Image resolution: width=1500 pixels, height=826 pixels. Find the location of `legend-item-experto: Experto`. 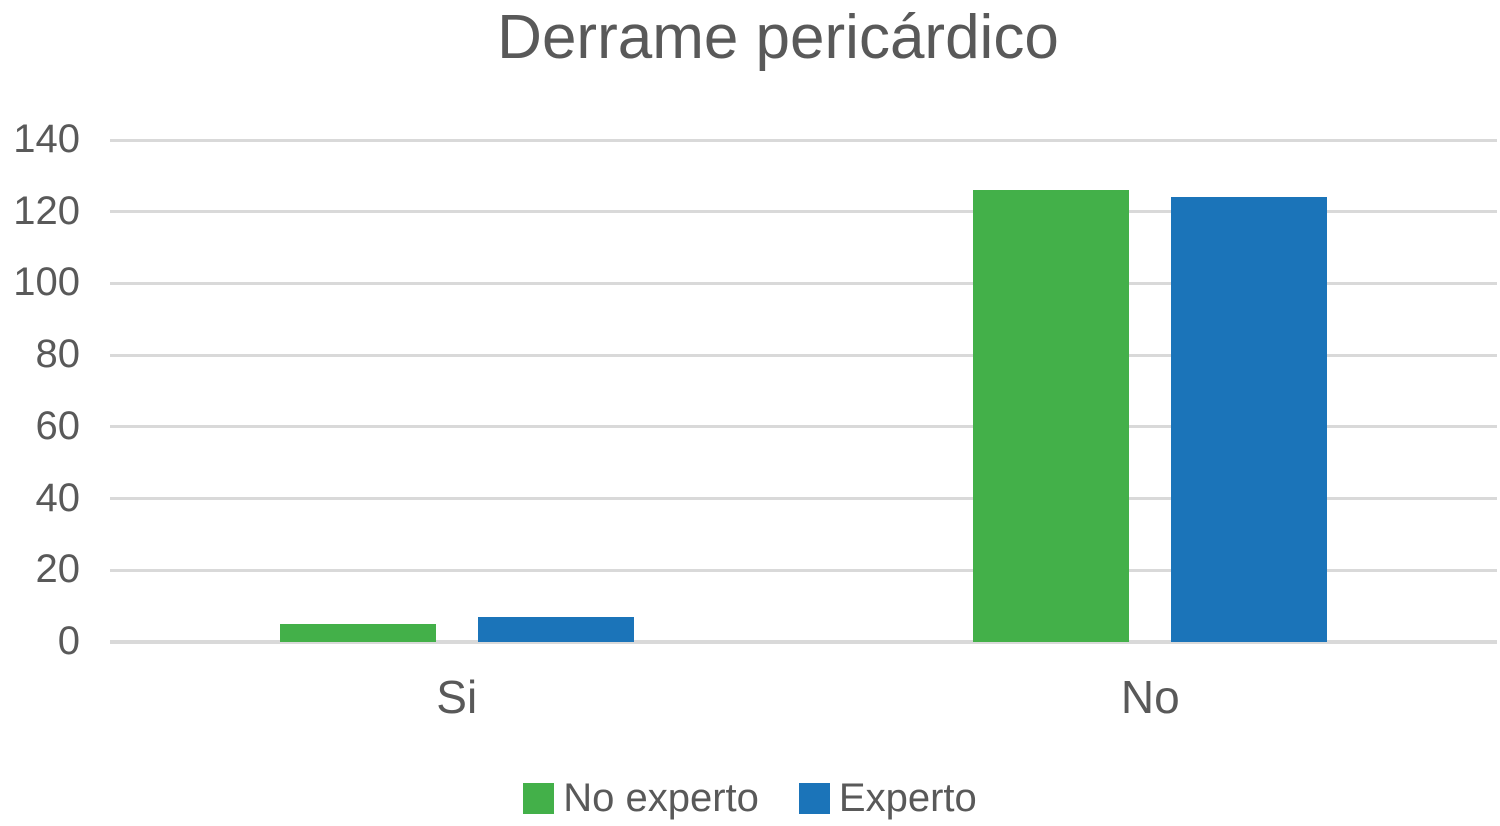

legend-item-experto: Experto is located at coordinates (887, 798).